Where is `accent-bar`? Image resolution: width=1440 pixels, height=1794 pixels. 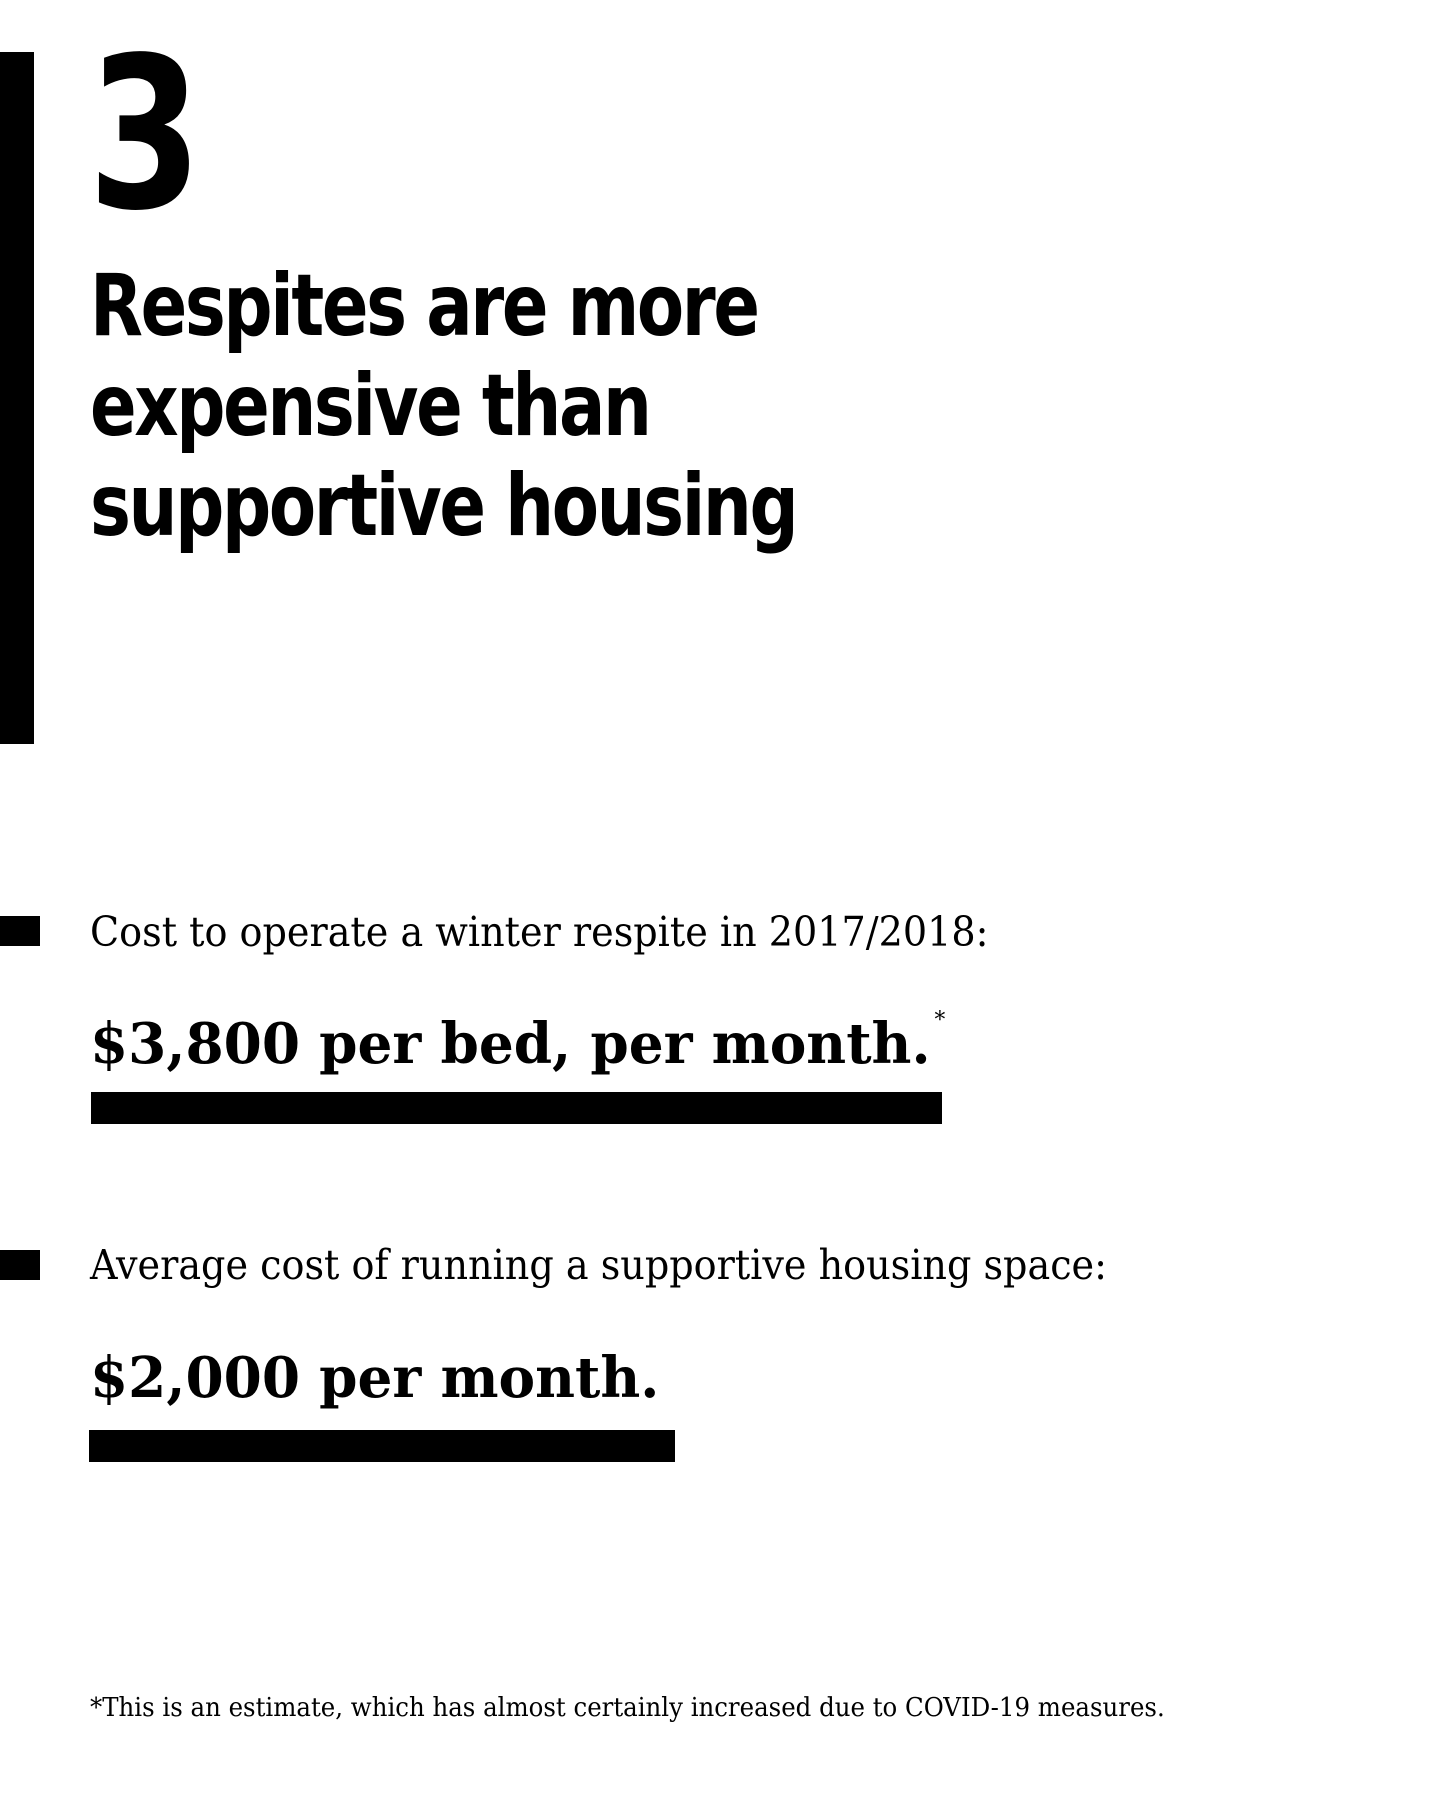 accent-bar is located at coordinates (17, 398).